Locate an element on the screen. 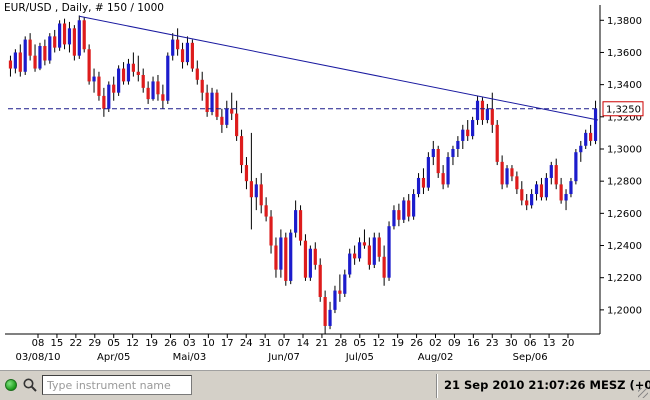  x-tick-label: 22 is located at coordinates (75, 343).